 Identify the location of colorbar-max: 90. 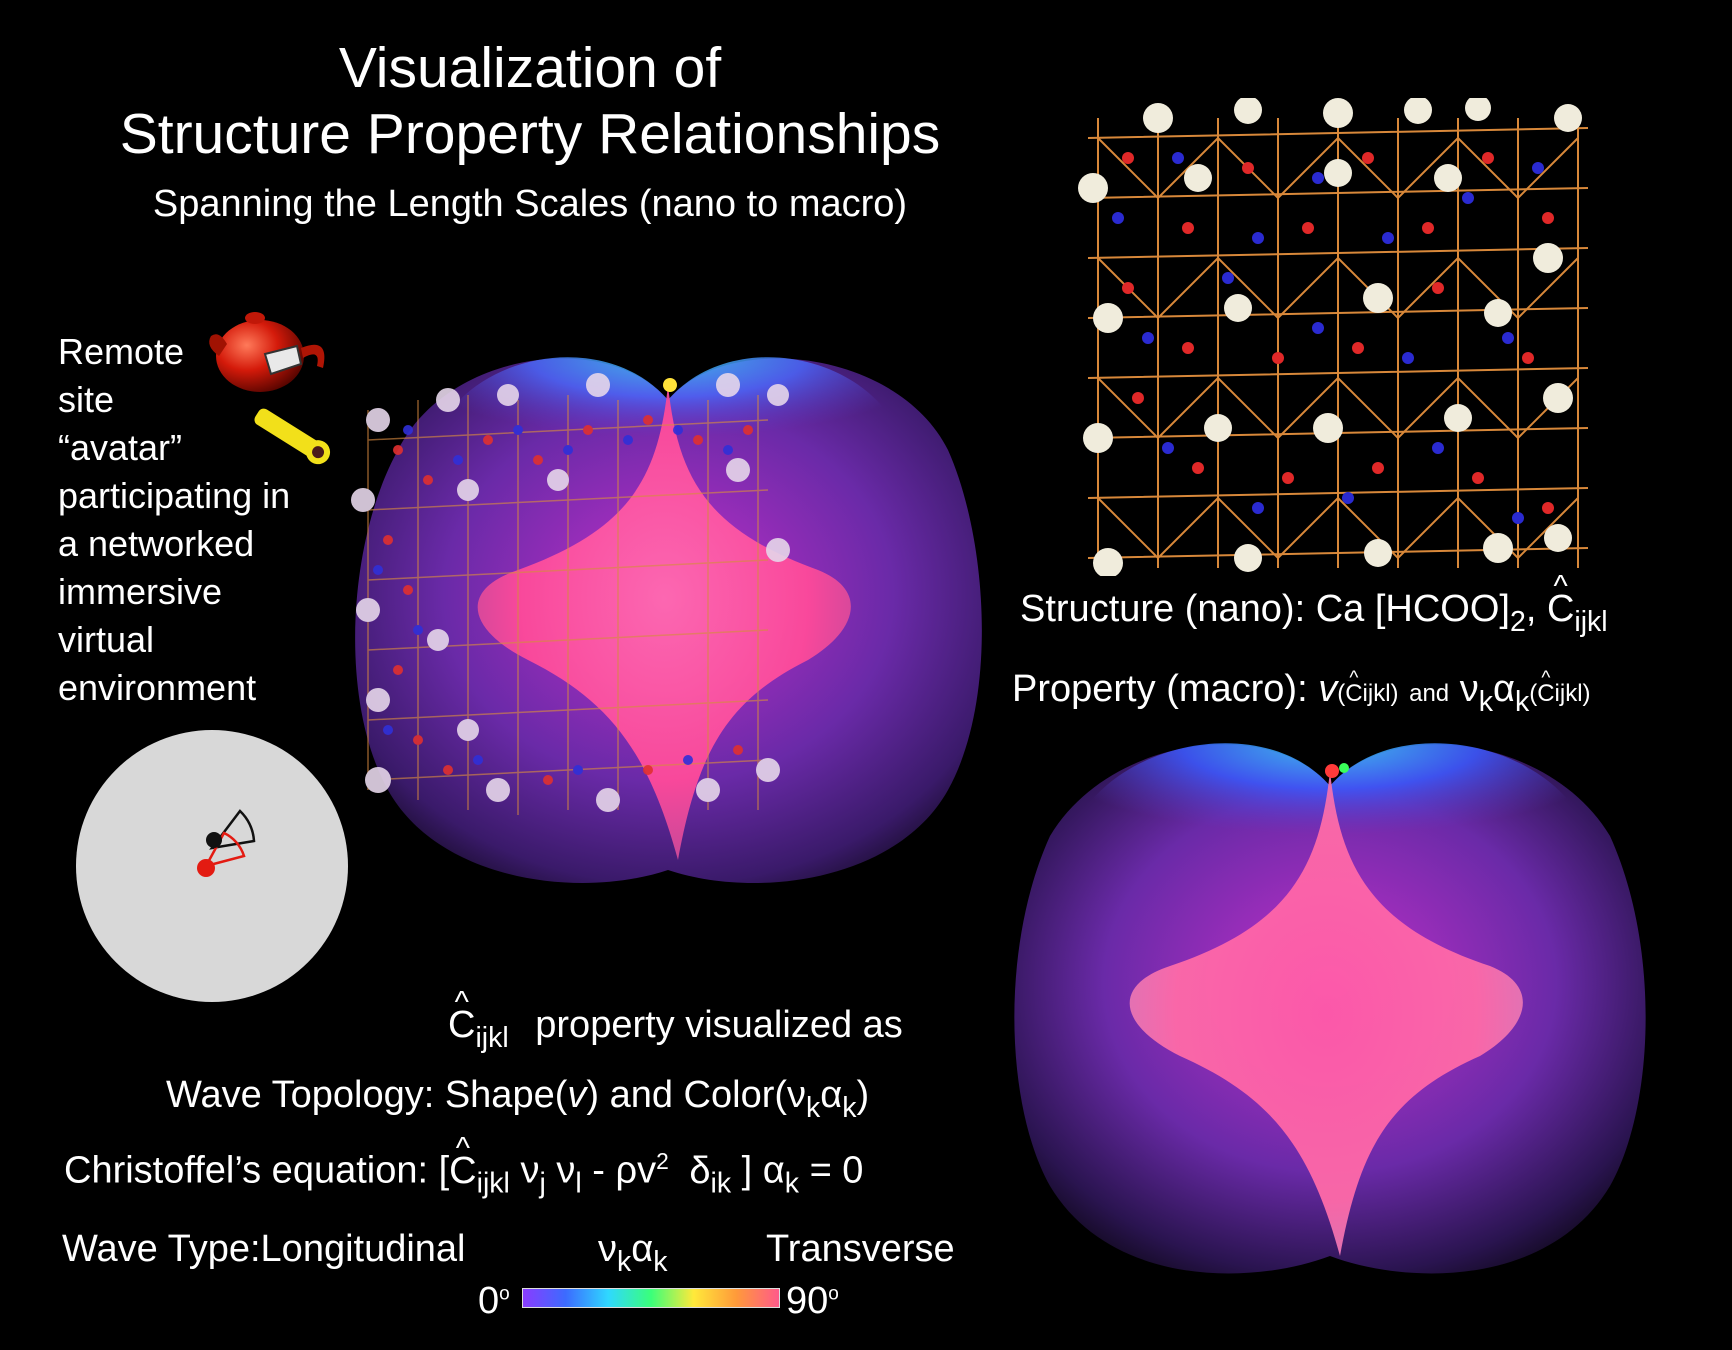
(807, 1301).